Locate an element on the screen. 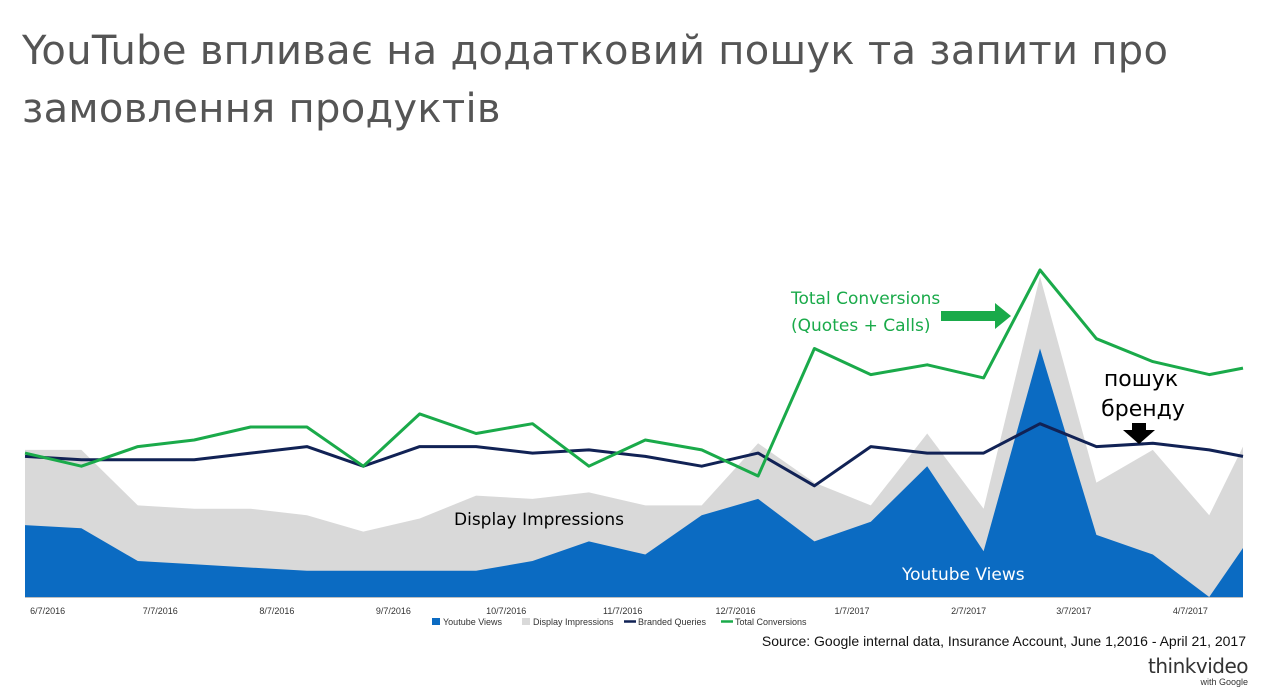 Image resolution: width=1262 pixels, height=697 pixels. annotation-display-impressions: Display Impressions is located at coordinates (539, 520).